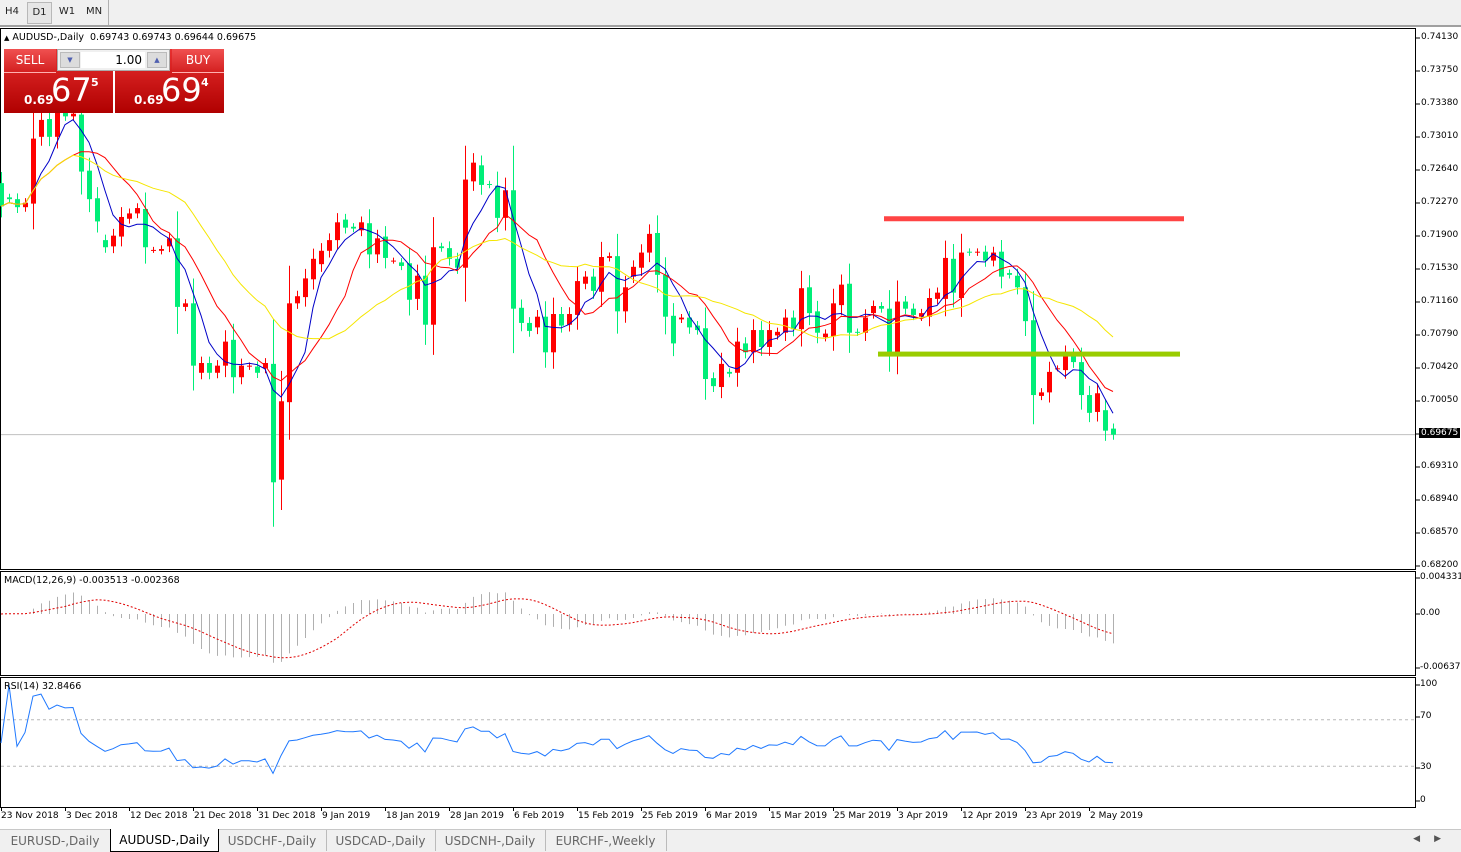 This screenshot has height=852, width=1461. What do you see at coordinates (198, 61) in the screenshot?
I see `buy-button: BUY` at bounding box center [198, 61].